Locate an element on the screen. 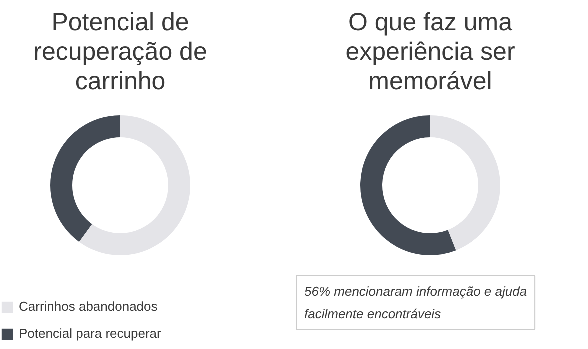 The width and height of the screenshot is (588, 349). chart-title: O que faz uma experiência ser memorável is located at coordinates (431, 52).